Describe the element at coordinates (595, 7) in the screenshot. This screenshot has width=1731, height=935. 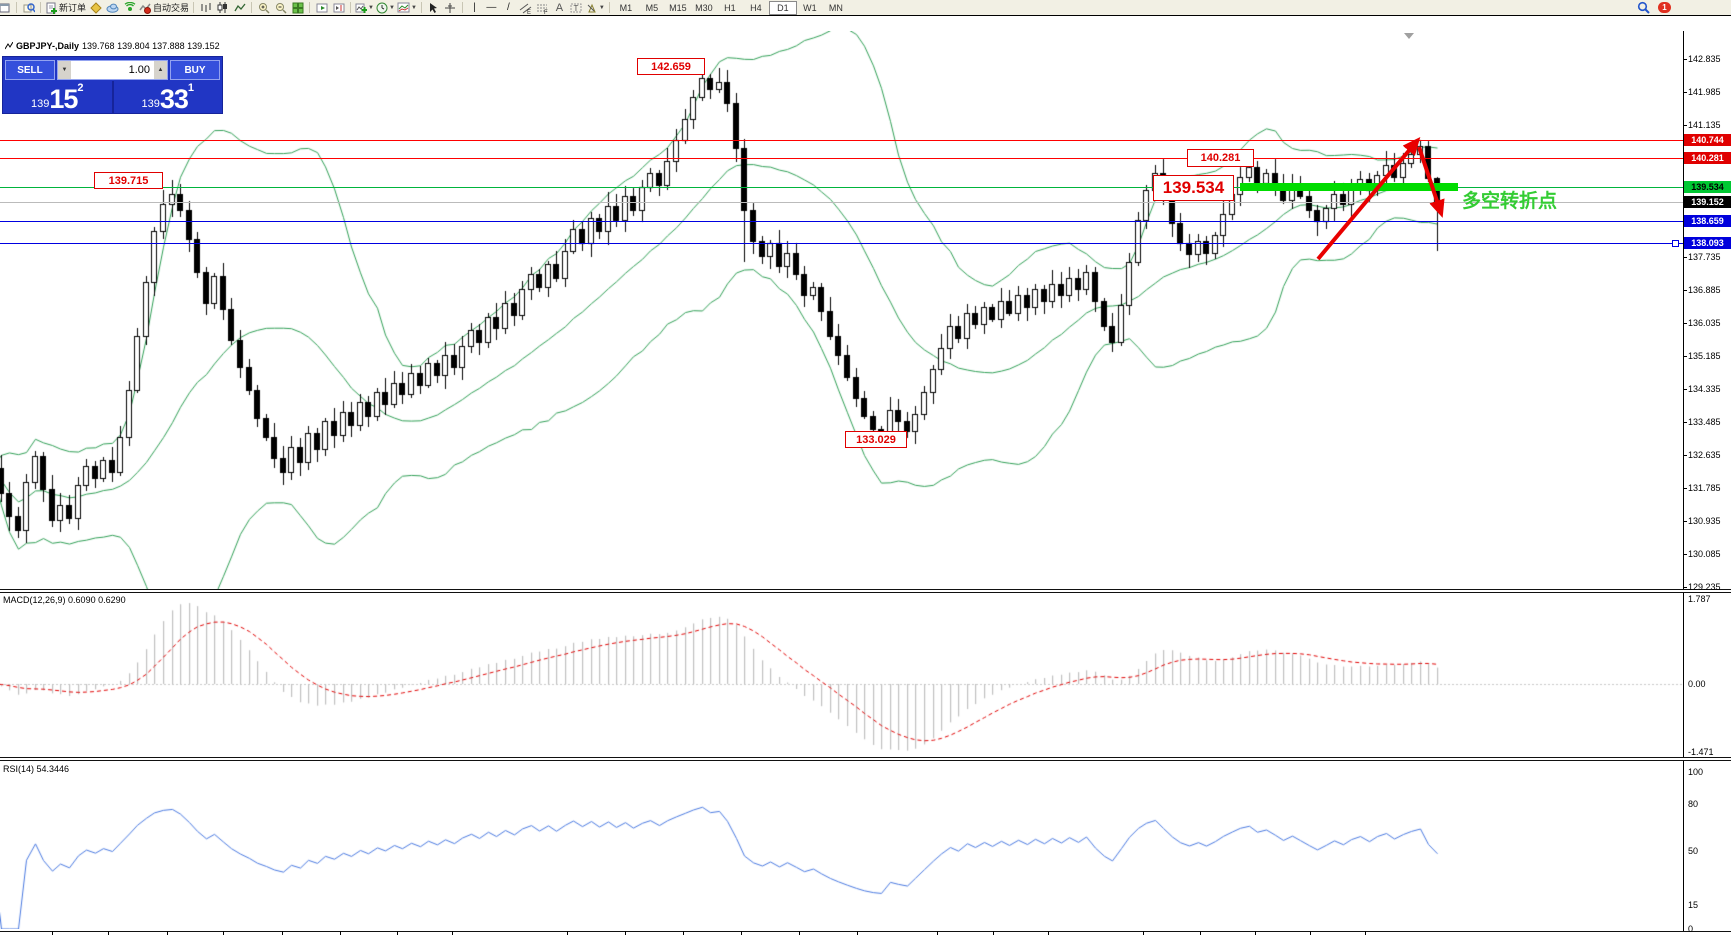
I see `arrows-shapes-icon: ▼` at that location.